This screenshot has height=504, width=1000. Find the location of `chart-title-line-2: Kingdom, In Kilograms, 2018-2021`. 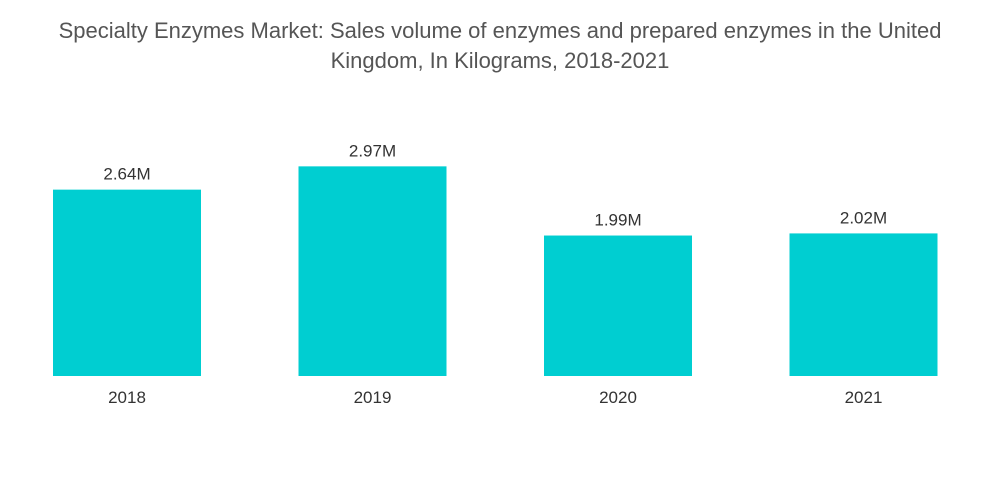

chart-title-line-2: Kingdom, In Kilograms, 2018-2021 is located at coordinates (500, 60).